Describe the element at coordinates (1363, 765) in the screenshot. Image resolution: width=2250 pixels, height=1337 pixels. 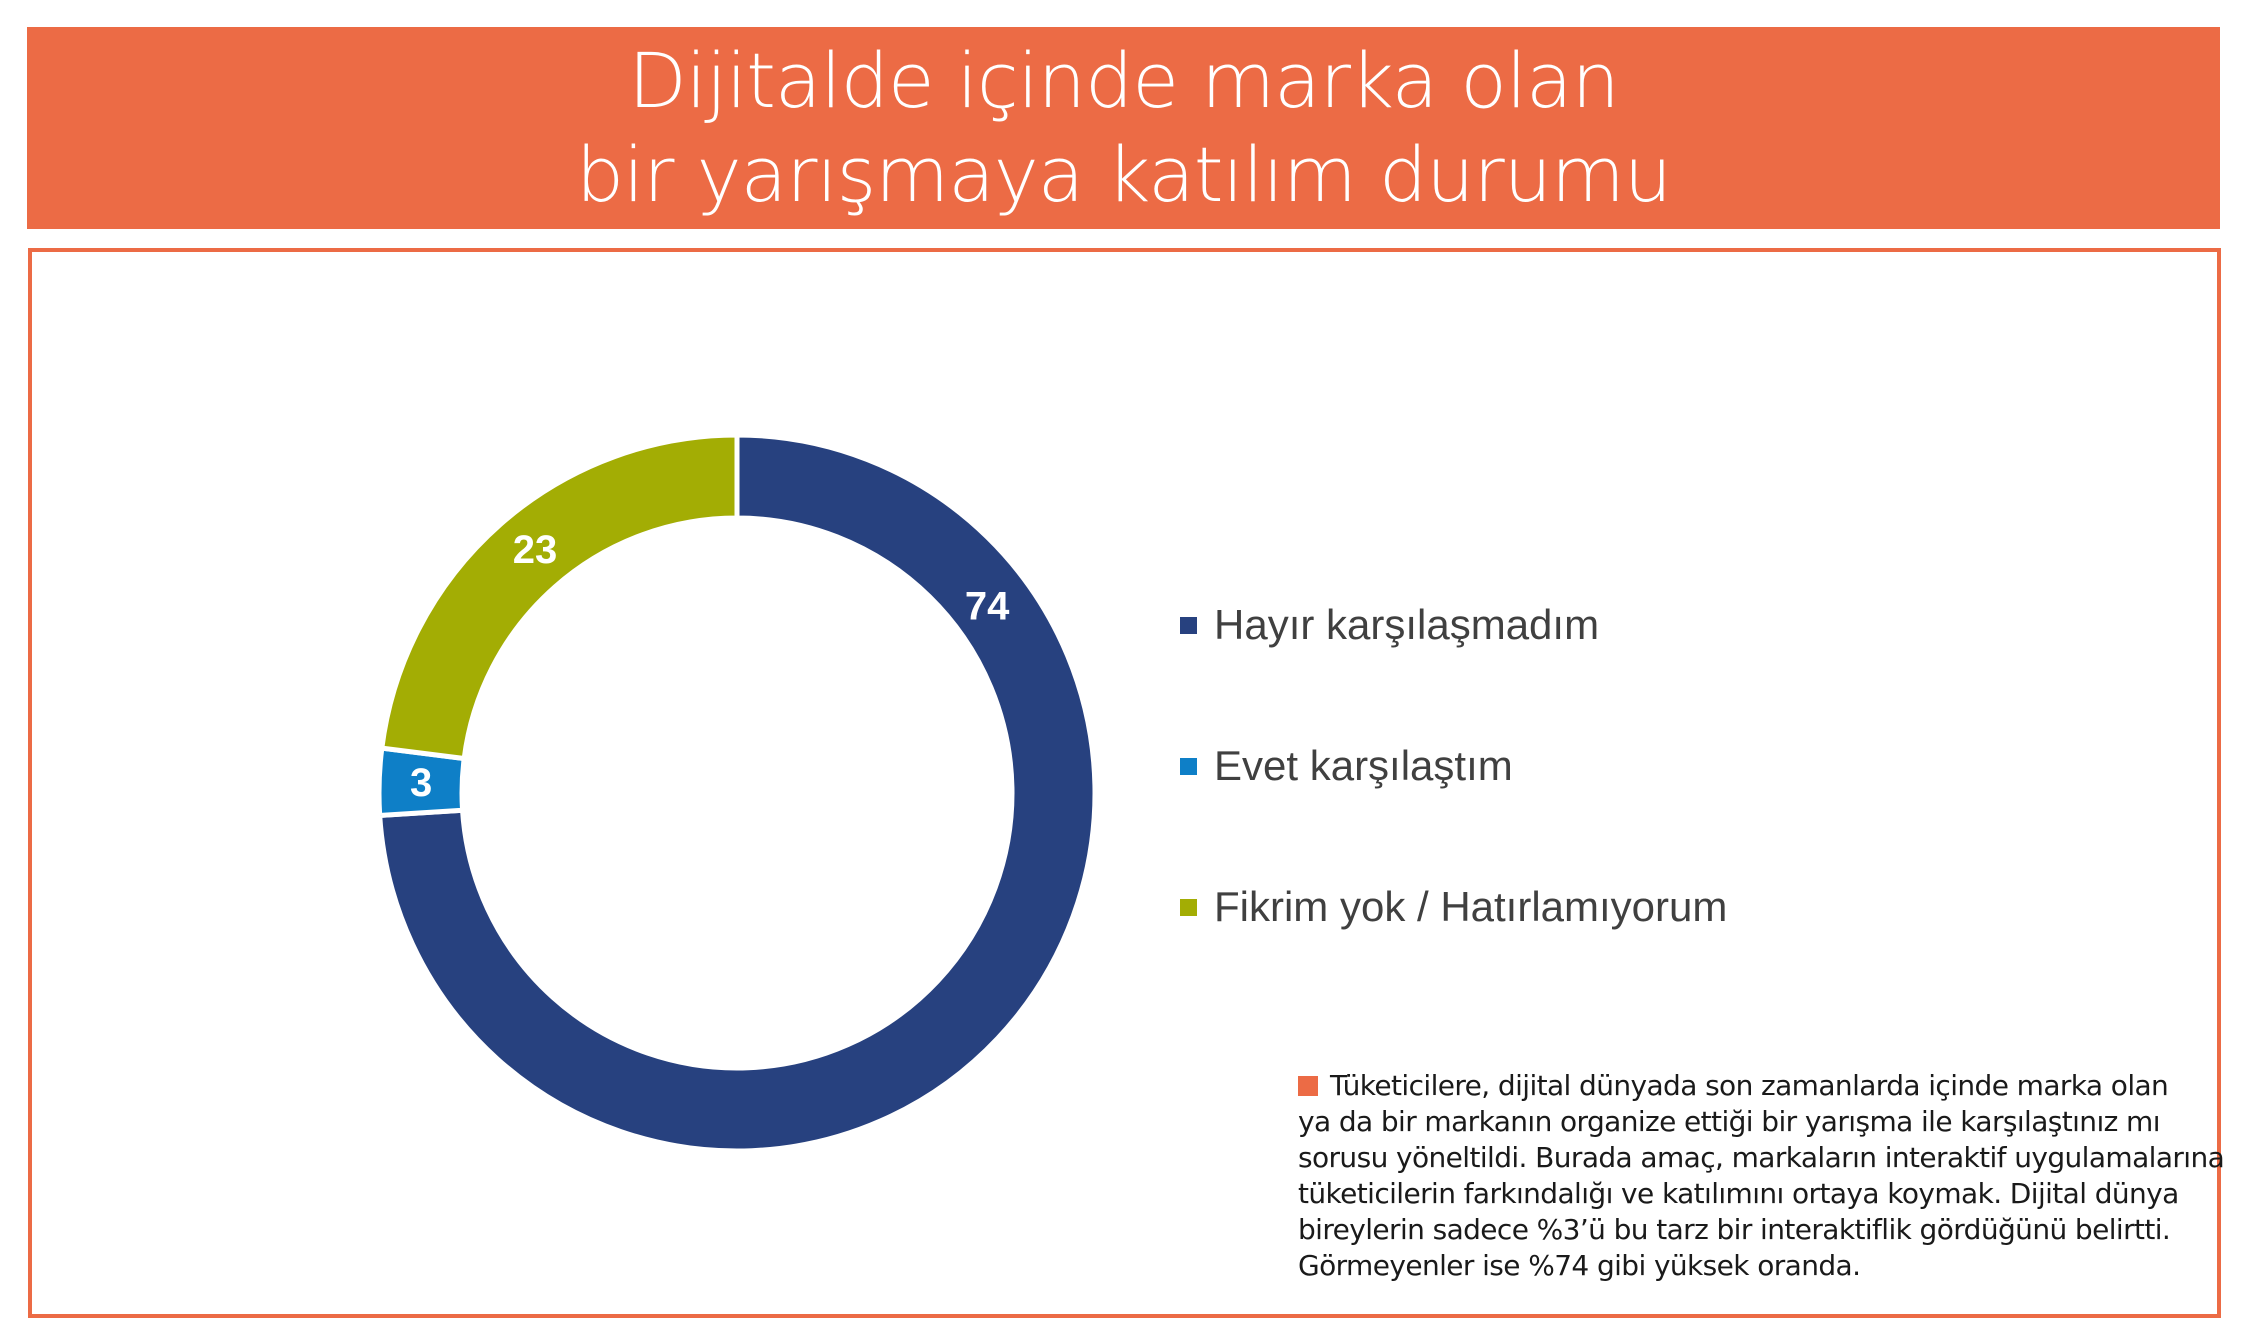
I see `legend-label: Evet karşılaştım` at that location.